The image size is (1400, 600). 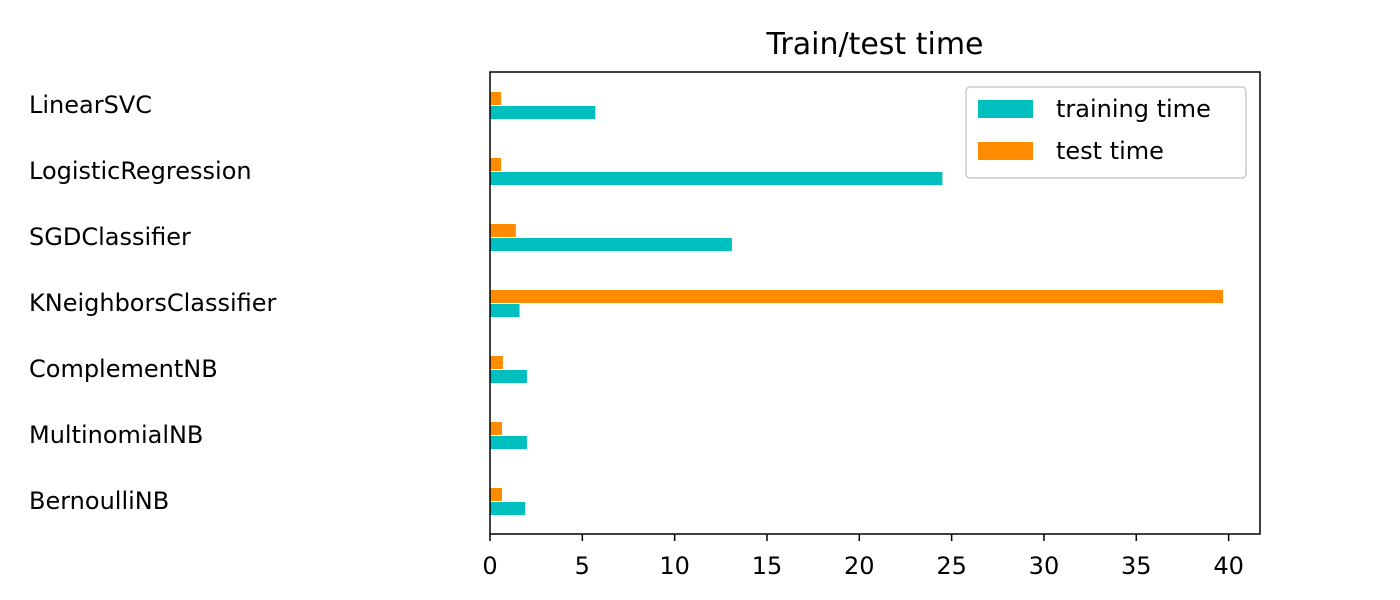 What do you see at coordinates (123, 369) in the screenshot?
I see `category-label-complementnb: ComplementNB` at bounding box center [123, 369].